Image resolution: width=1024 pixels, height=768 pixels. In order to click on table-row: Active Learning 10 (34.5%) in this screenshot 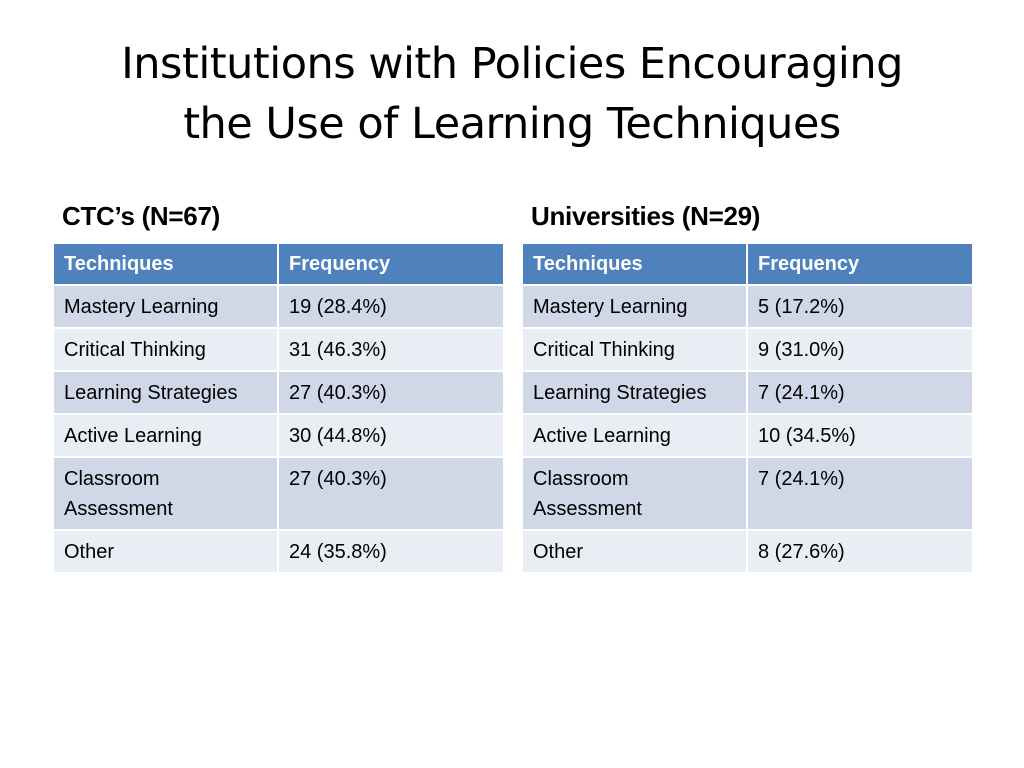, I will do `click(747, 435)`.